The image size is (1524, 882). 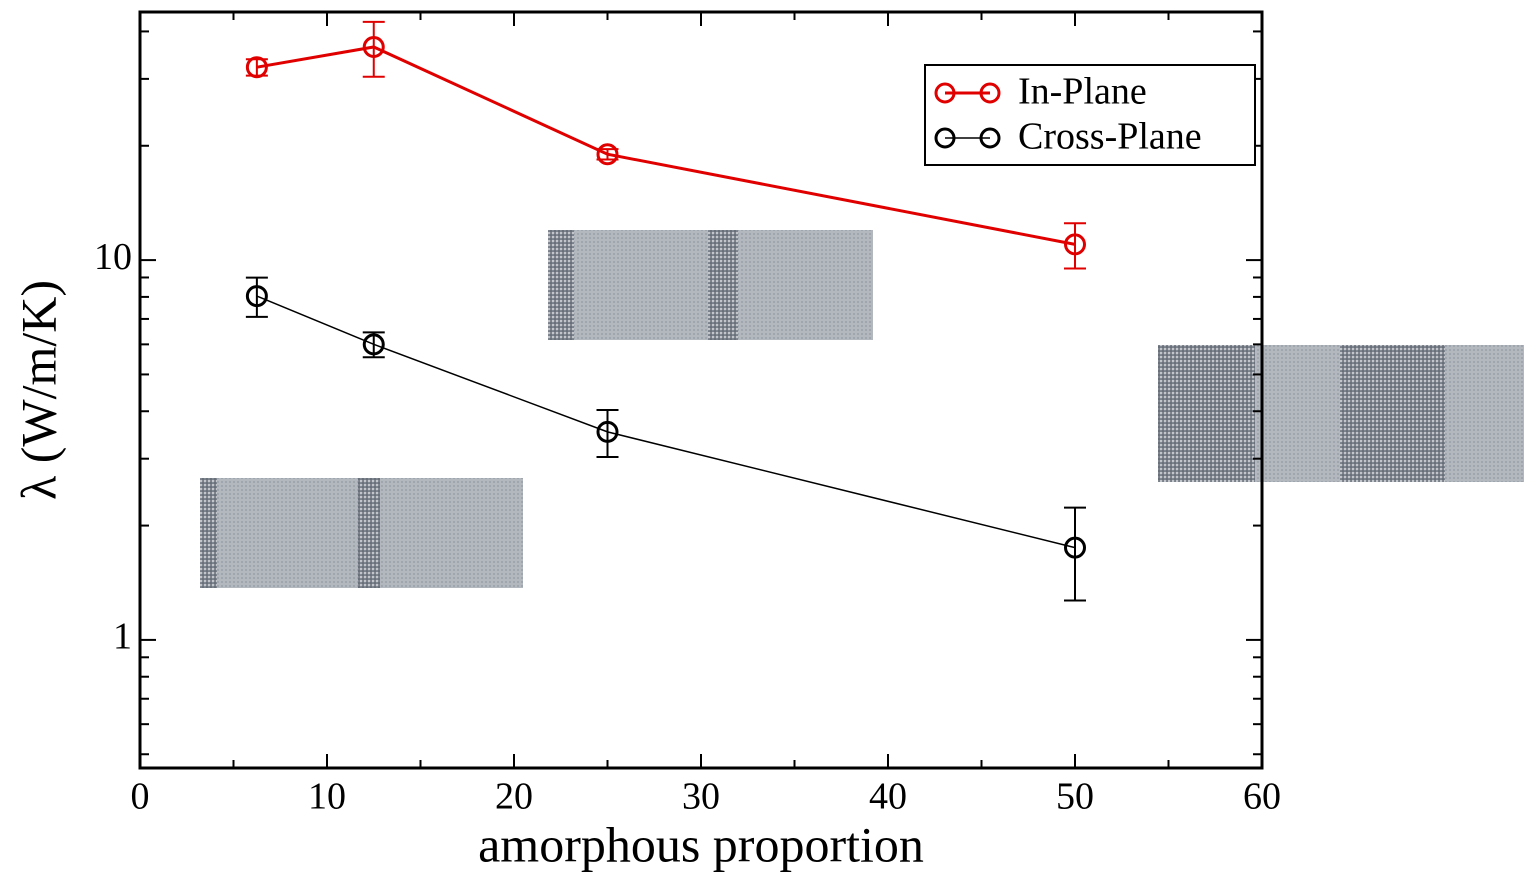 What do you see at coordinates (701, 797) in the screenshot?
I see `x-tick-label: 30` at bounding box center [701, 797].